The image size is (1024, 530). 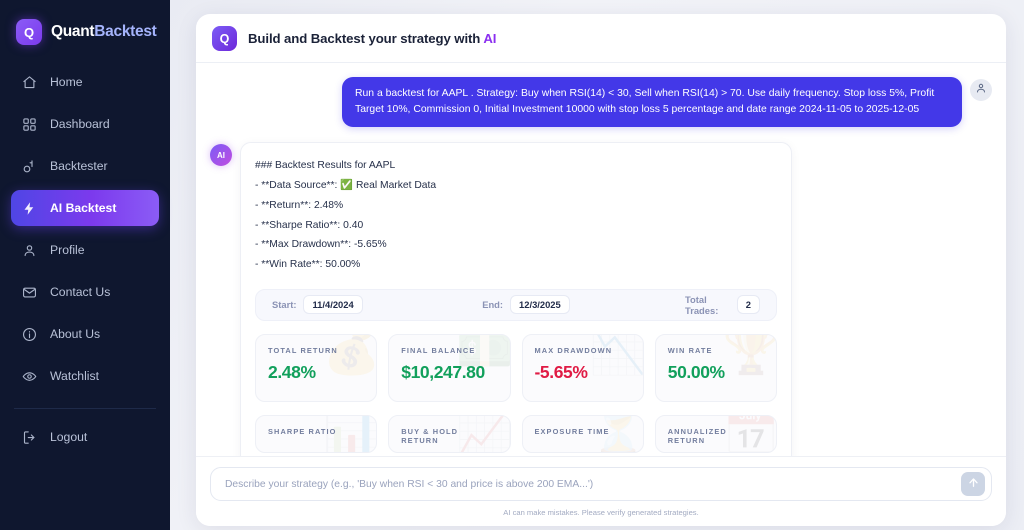 I want to click on metric-value: 50.00%, so click(x=696, y=371).